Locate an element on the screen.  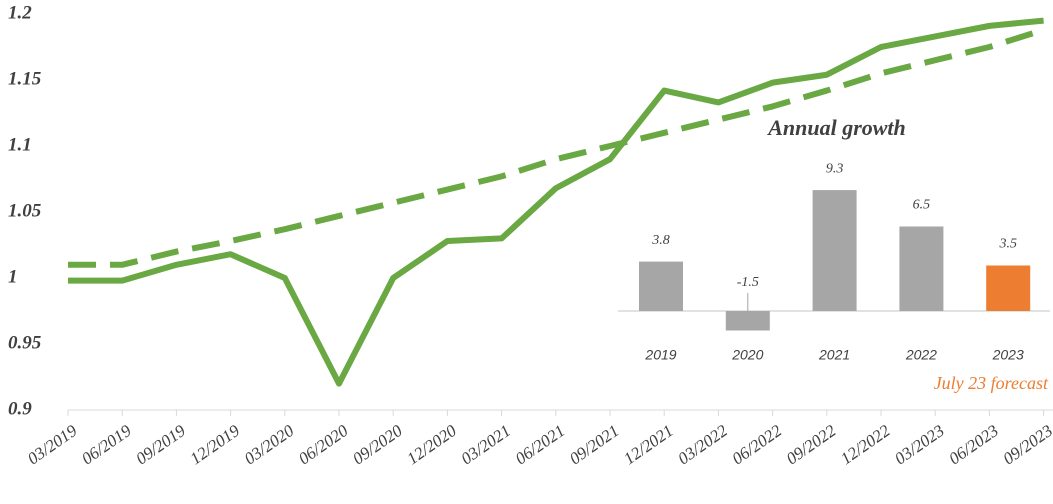
value-label: 6.5 is located at coordinates (922, 205).